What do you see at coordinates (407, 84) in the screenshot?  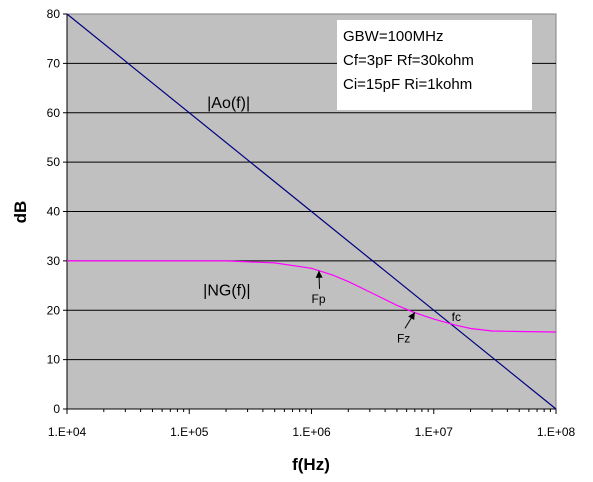 I see `info-line-3: Ci=15pF Ri=1kohm` at bounding box center [407, 84].